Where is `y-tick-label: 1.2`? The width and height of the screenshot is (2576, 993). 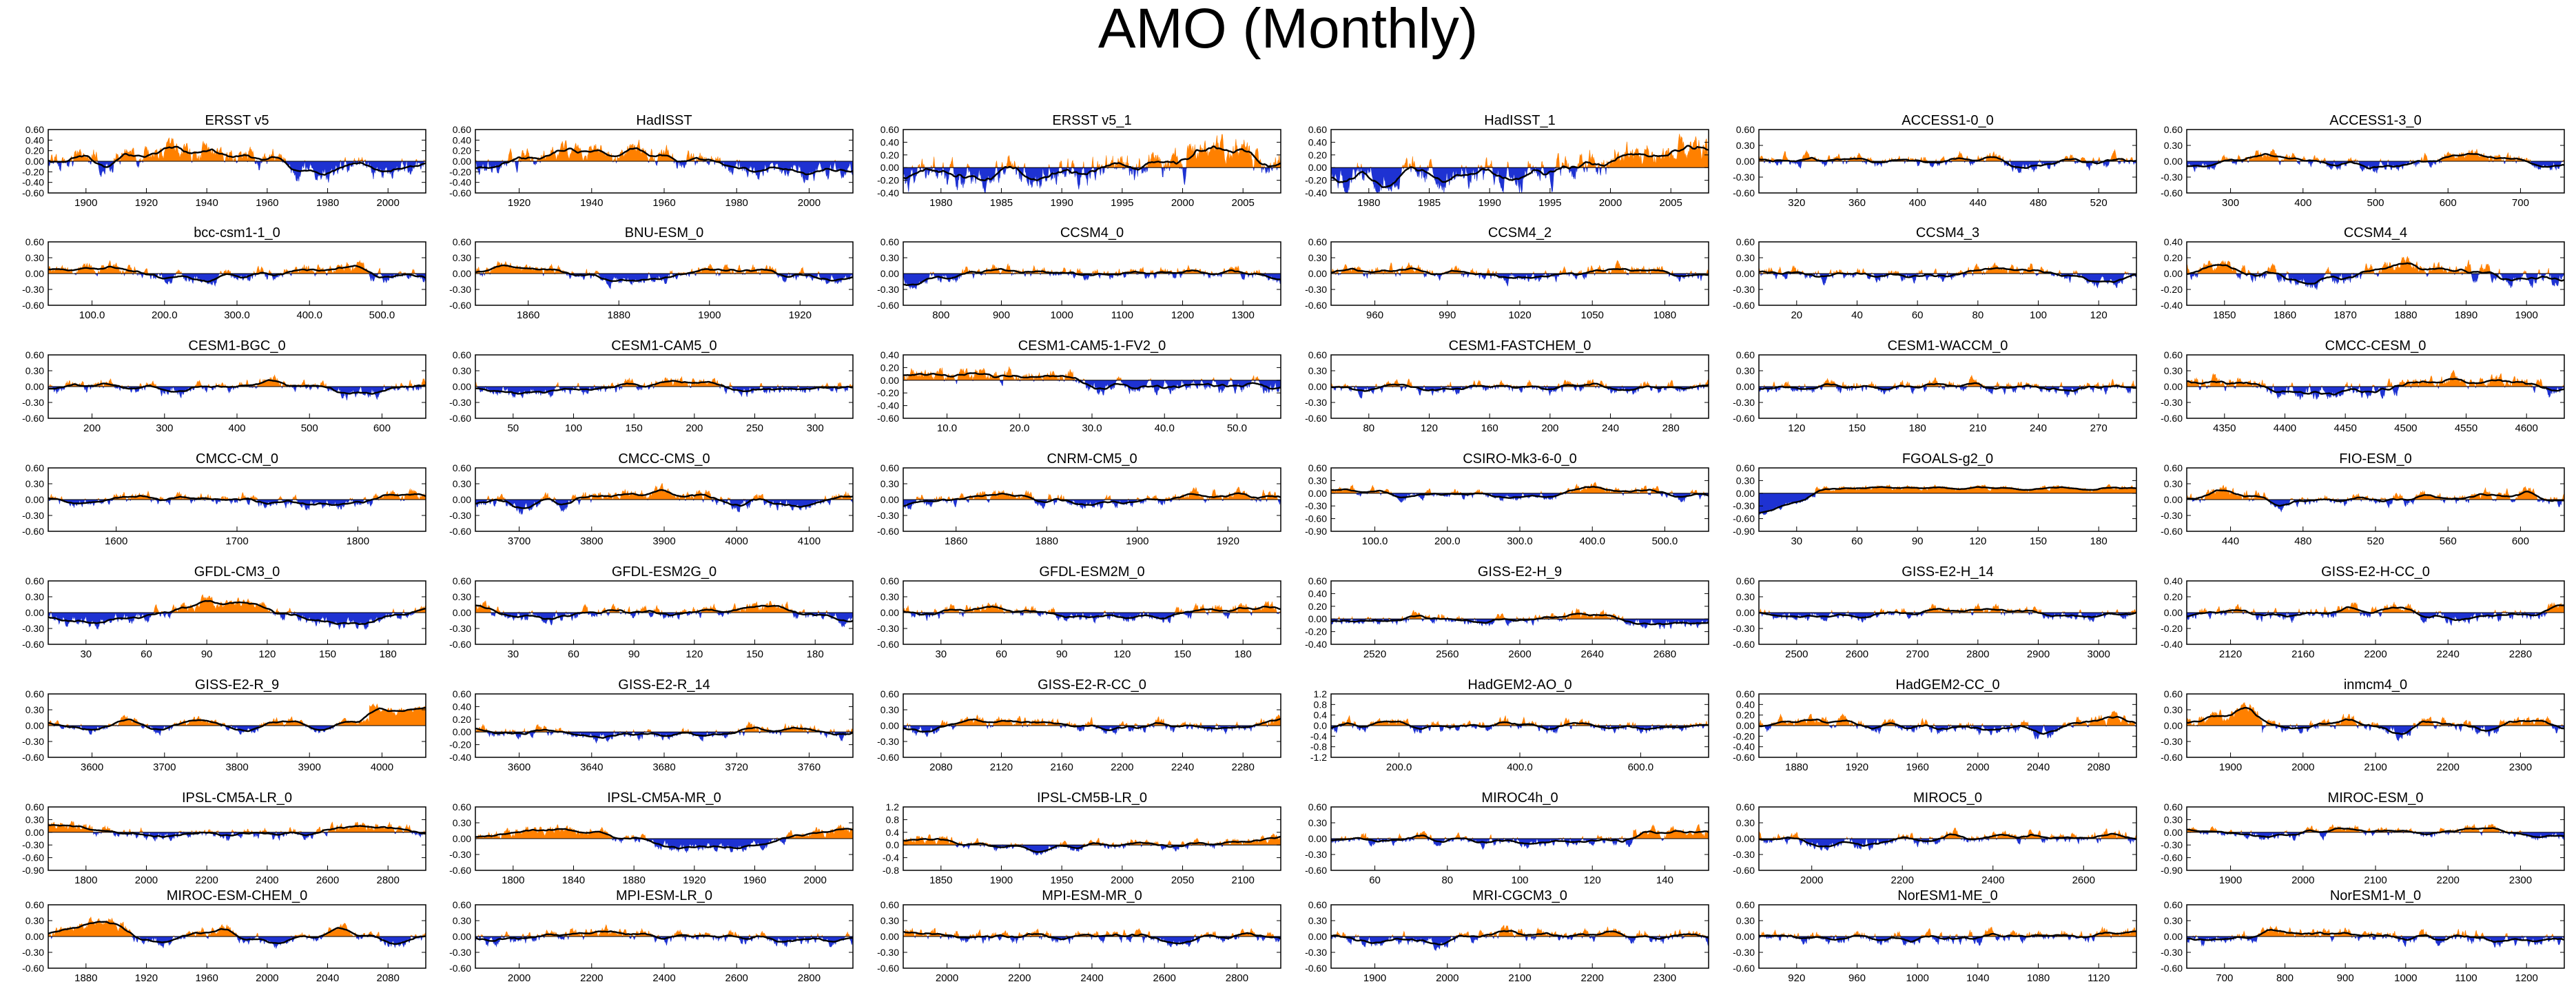 y-tick-label: 1.2 is located at coordinates (893, 806).